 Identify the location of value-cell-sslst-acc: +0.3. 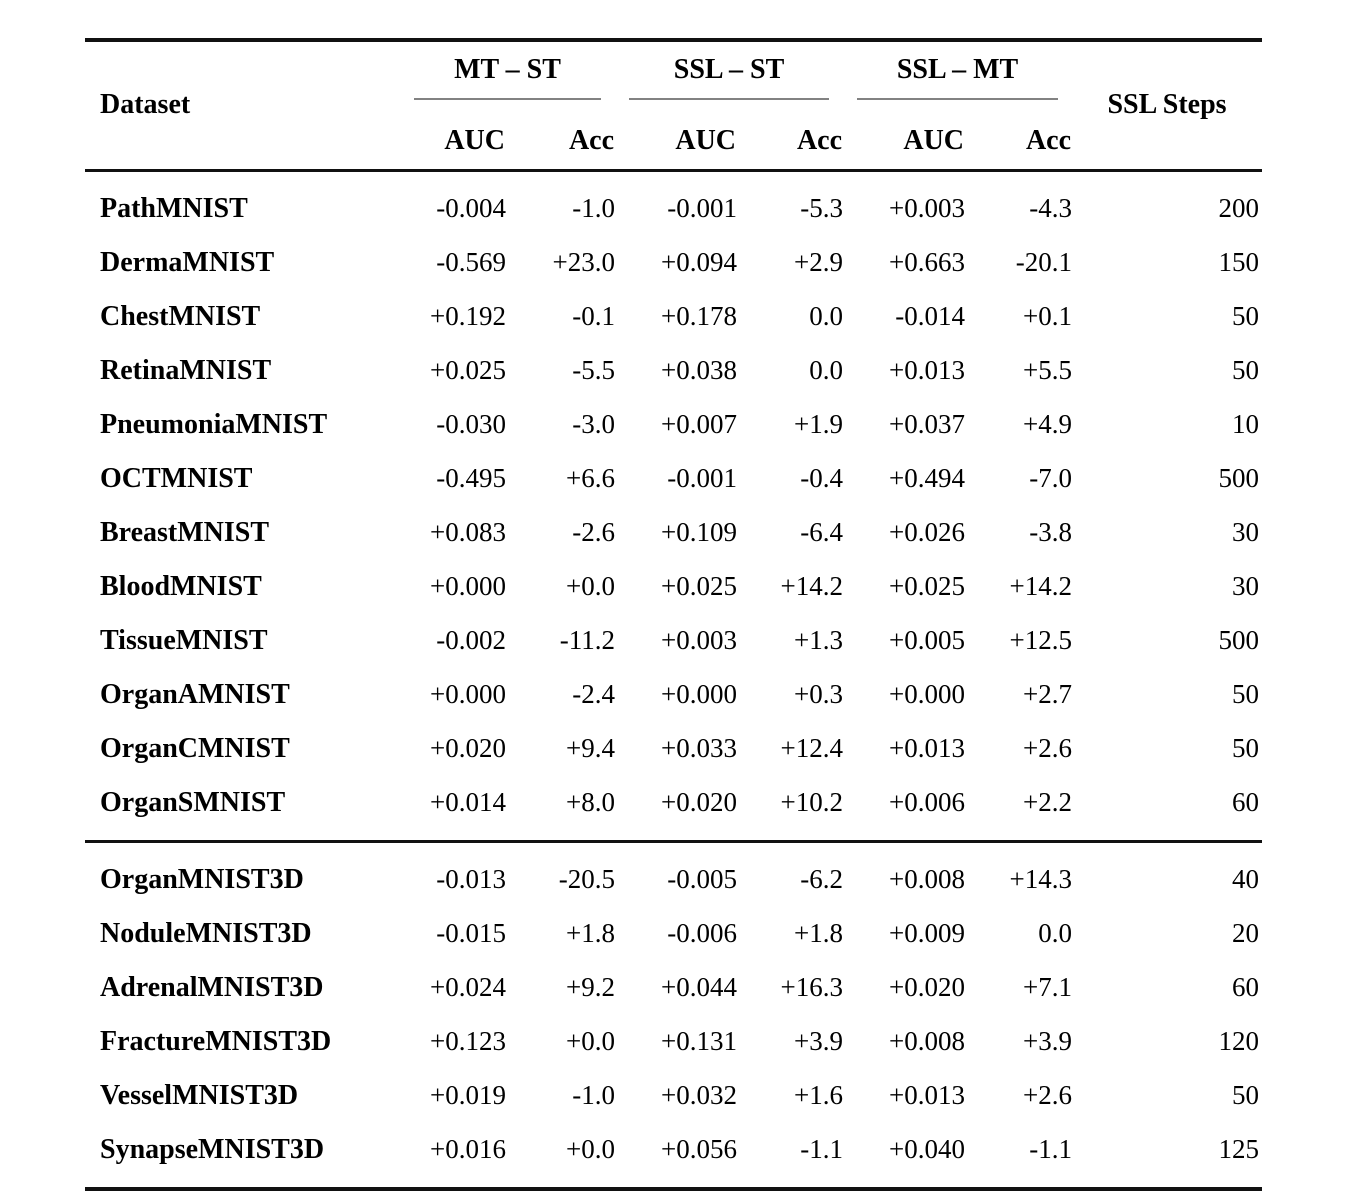
(819, 694).